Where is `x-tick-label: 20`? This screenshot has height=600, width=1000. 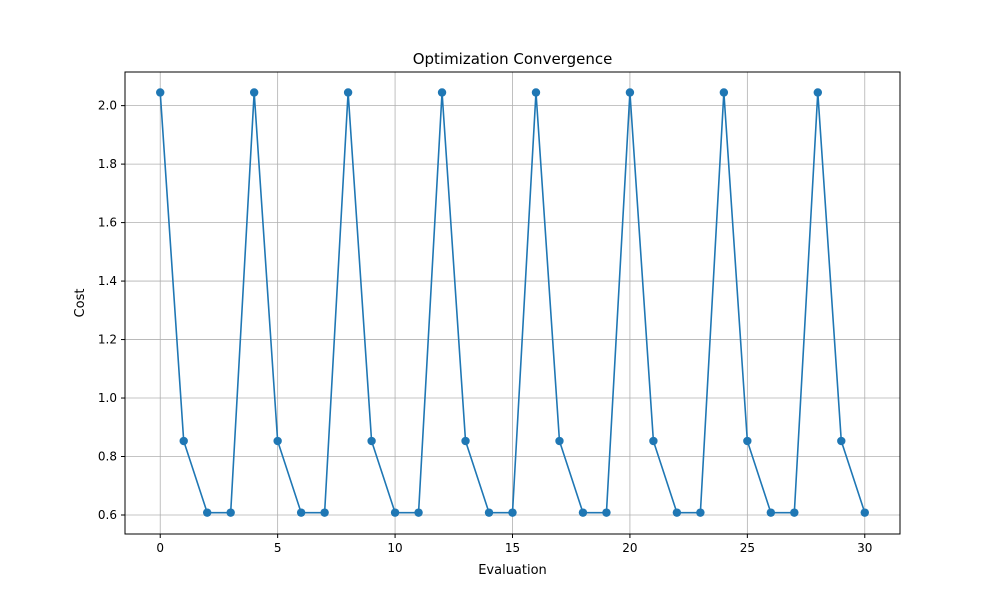 x-tick-label: 20 is located at coordinates (629, 548).